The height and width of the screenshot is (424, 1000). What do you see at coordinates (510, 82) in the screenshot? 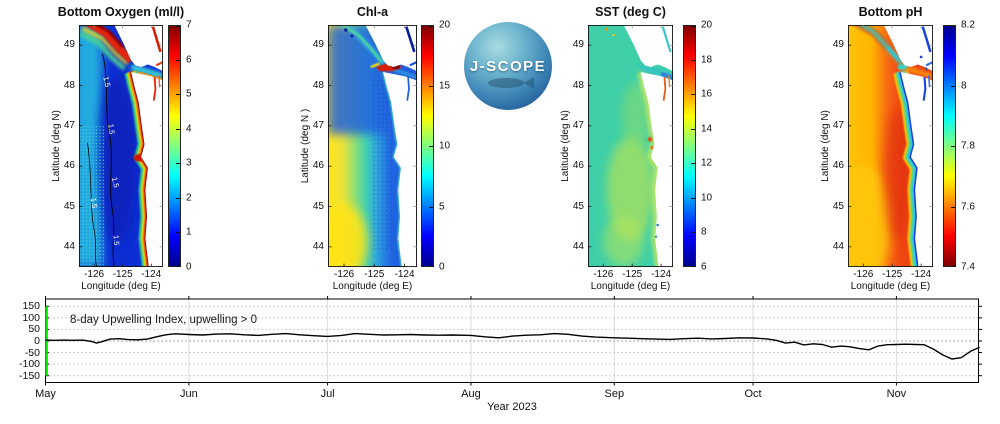
I see `fish-silhouette-icon` at bounding box center [510, 82].